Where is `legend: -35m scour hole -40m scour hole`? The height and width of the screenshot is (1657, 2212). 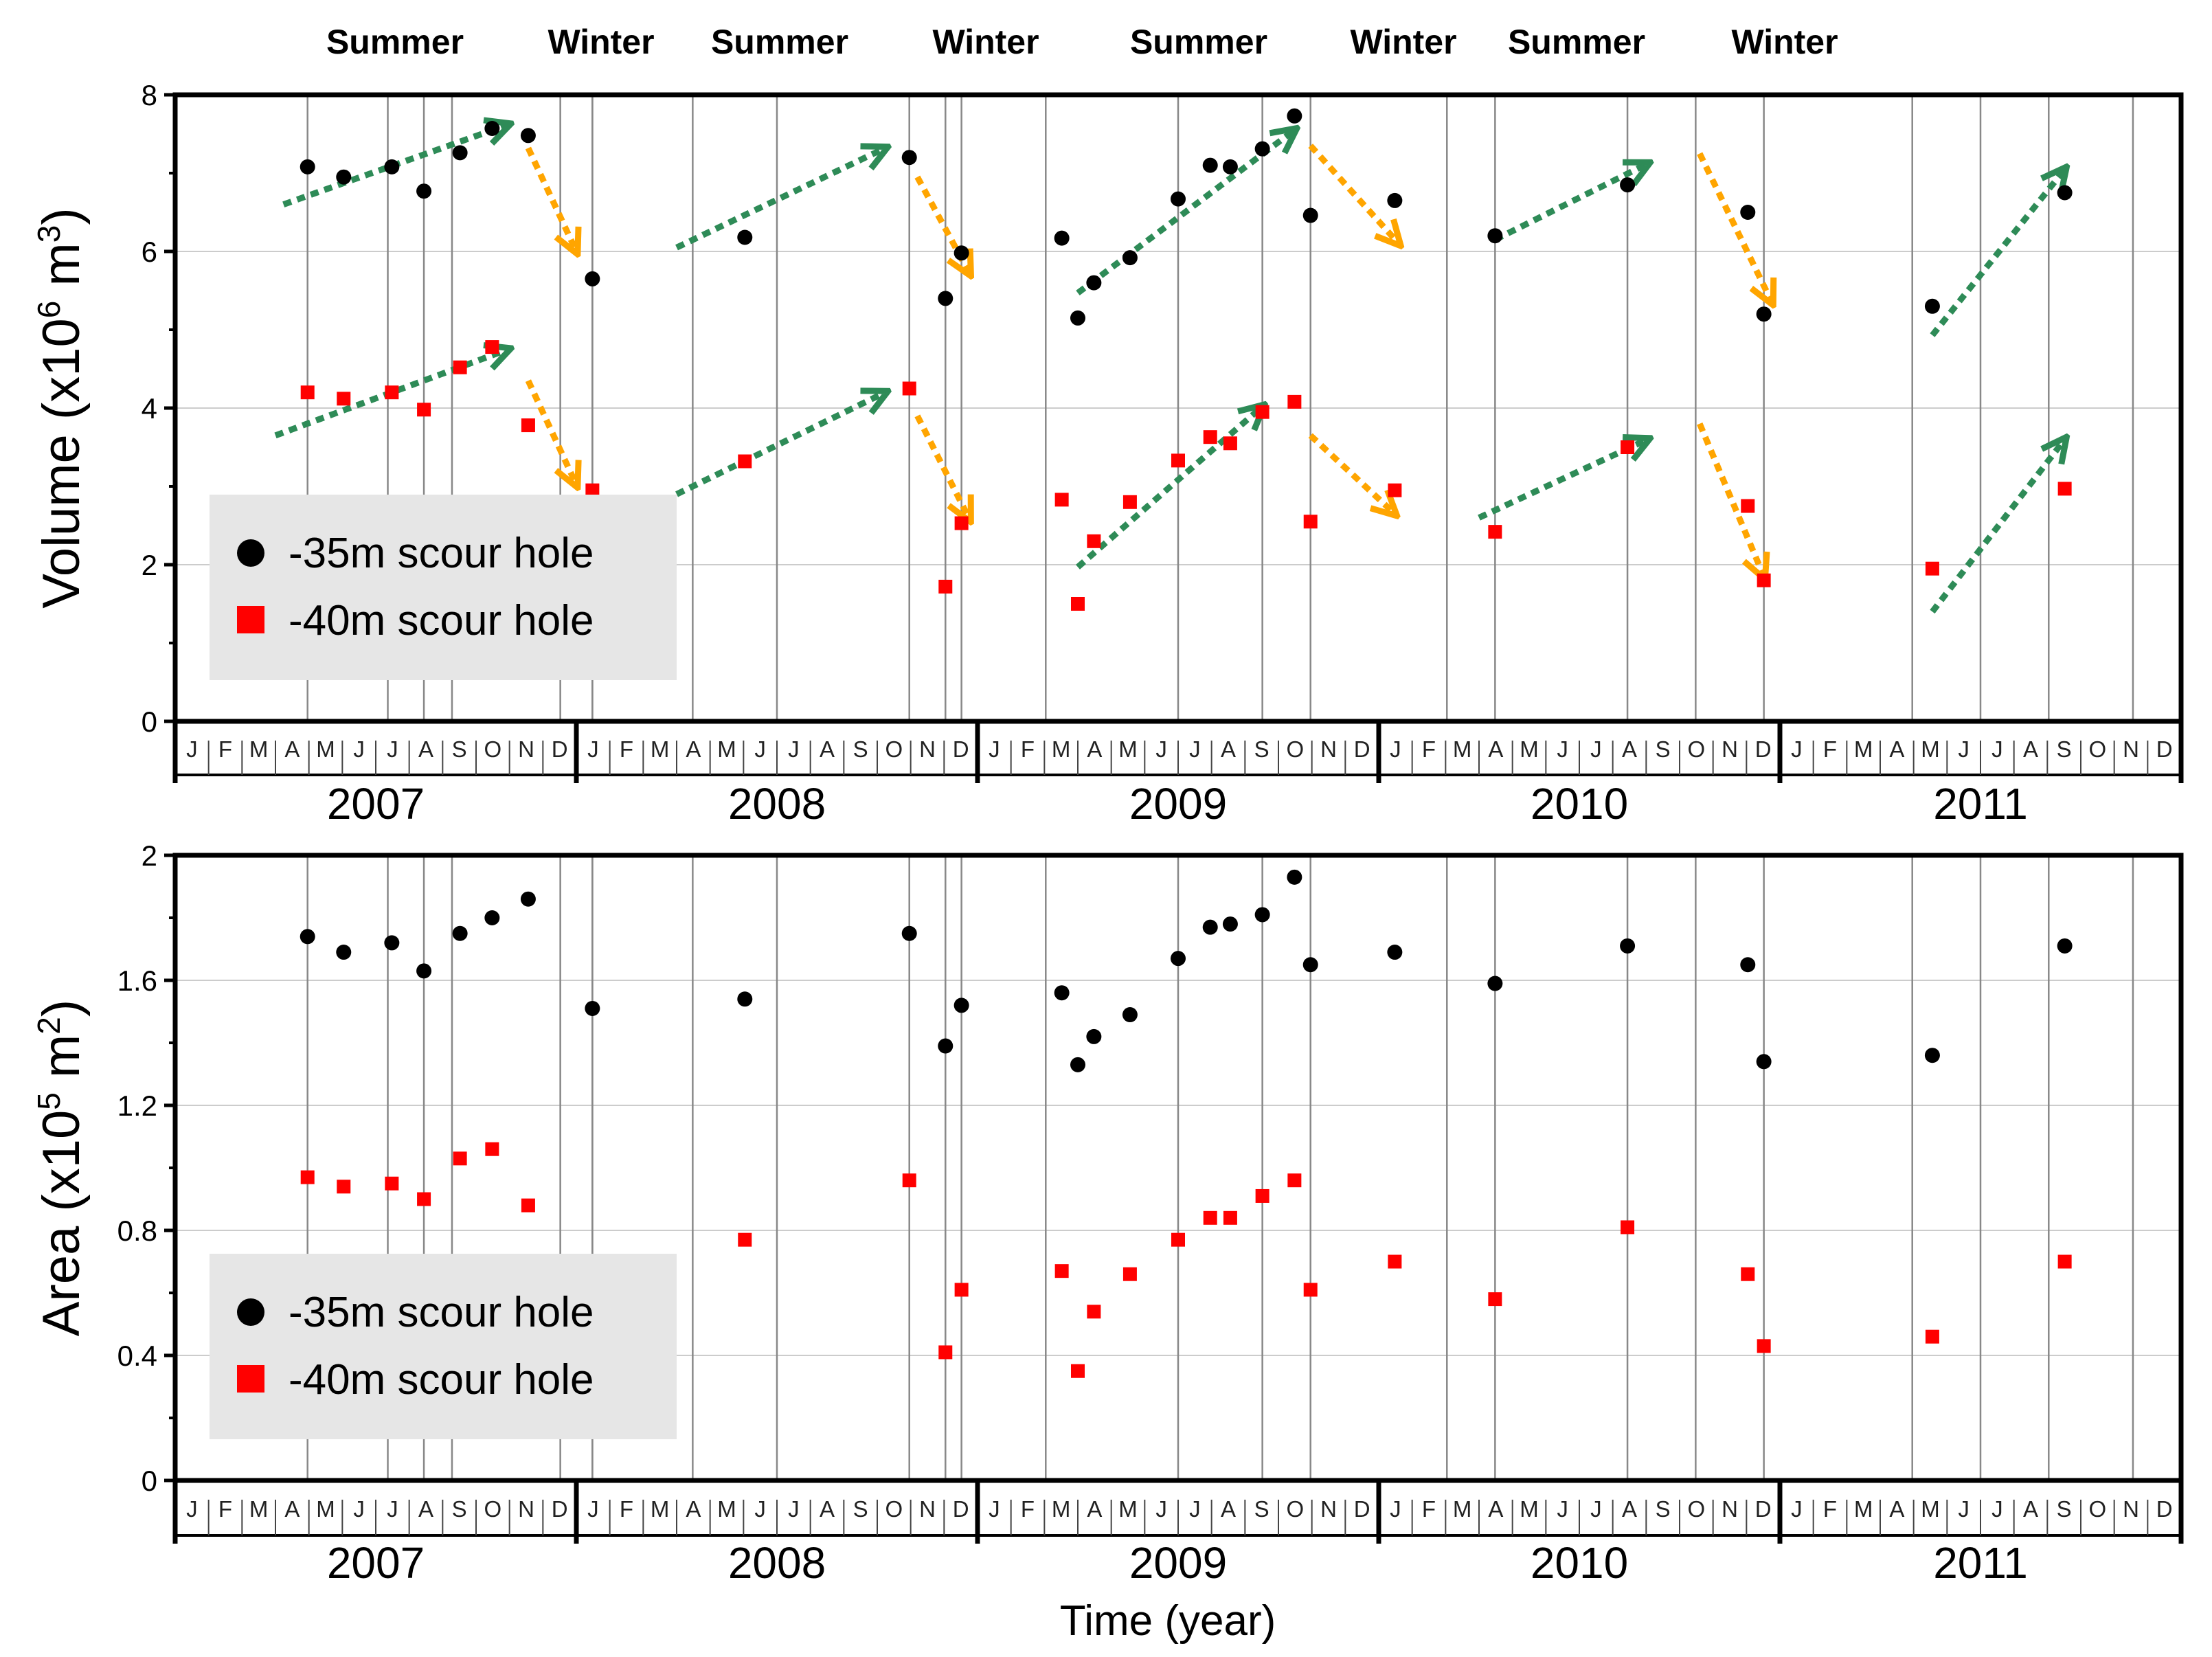 legend: -35m scour hole -40m scour hole is located at coordinates (444, 587).